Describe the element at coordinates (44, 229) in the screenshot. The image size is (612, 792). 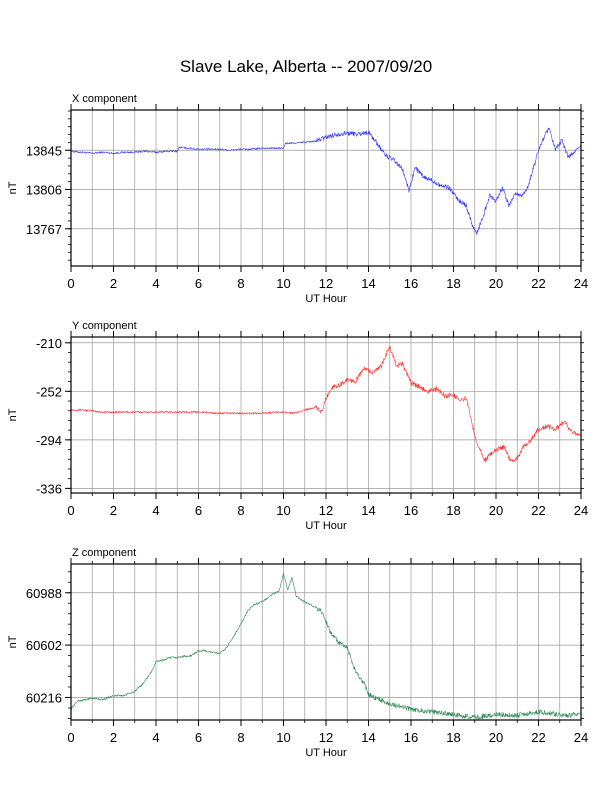
I see `y-tick-label: 13767` at that location.